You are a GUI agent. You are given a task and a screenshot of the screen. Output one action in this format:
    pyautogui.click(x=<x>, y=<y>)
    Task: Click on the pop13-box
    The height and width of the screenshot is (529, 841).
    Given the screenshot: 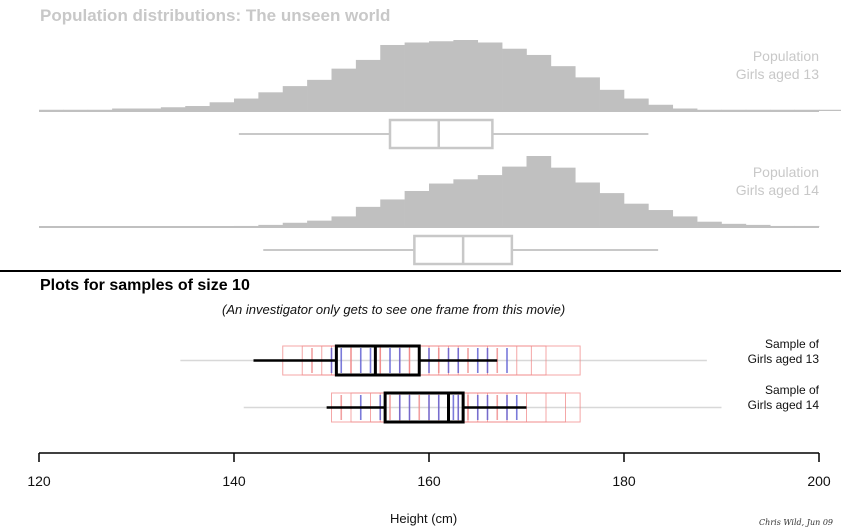 What is the action you would take?
    pyautogui.click(x=441, y=134)
    